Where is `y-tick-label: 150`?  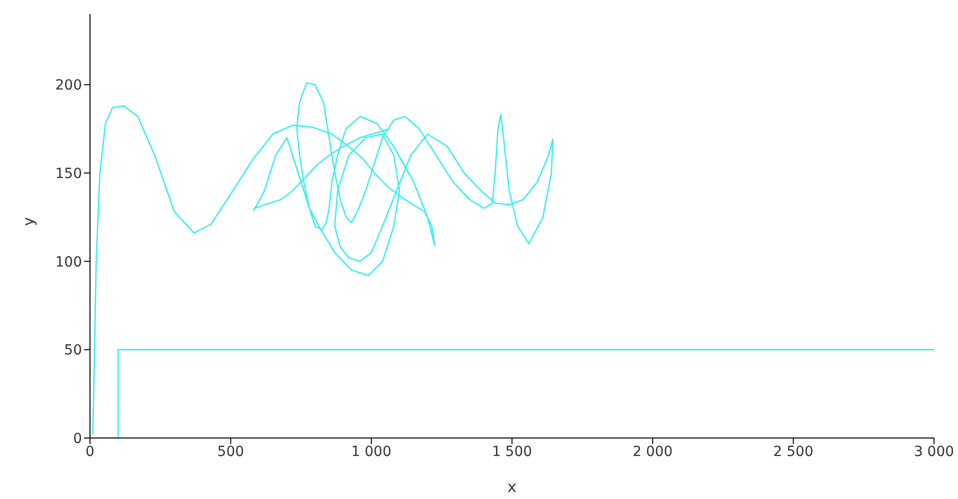
y-tick-label: 150 is located at coordinates (68, 174).